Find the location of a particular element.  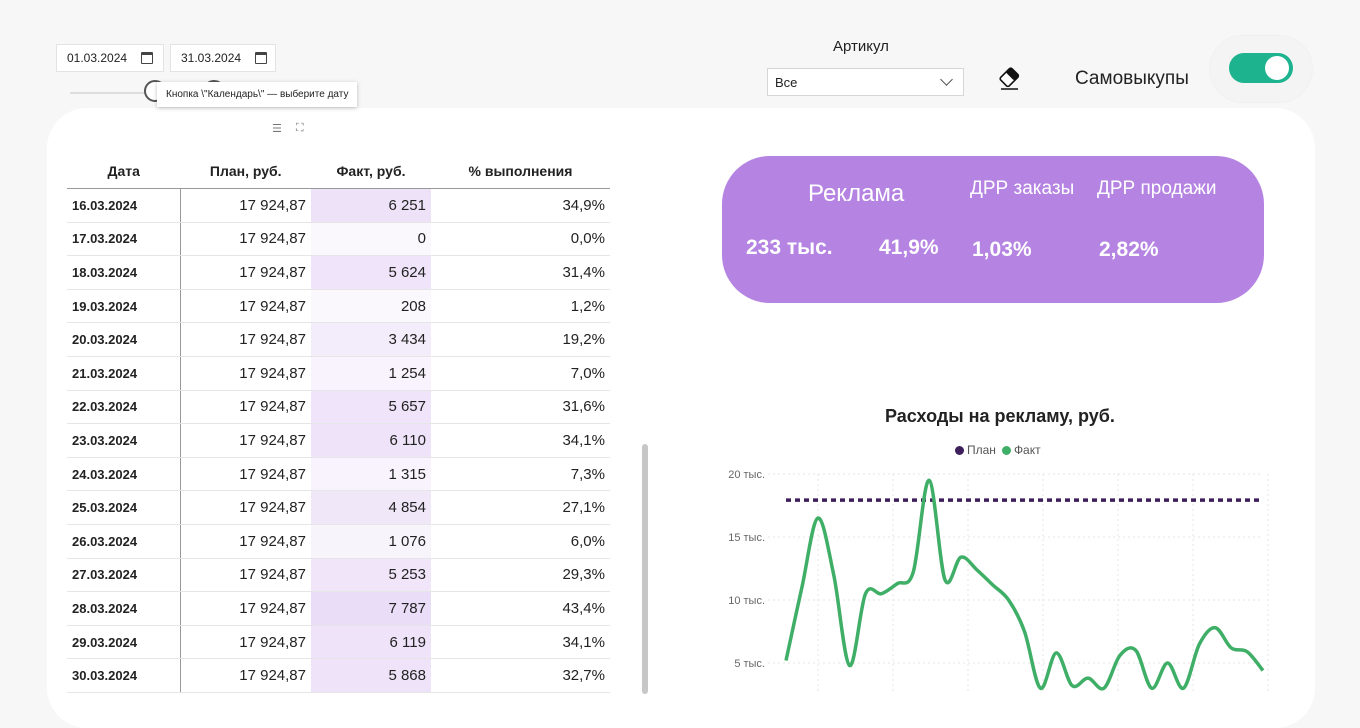

header-plan: План, руб. is located at coordinates (245, 171).